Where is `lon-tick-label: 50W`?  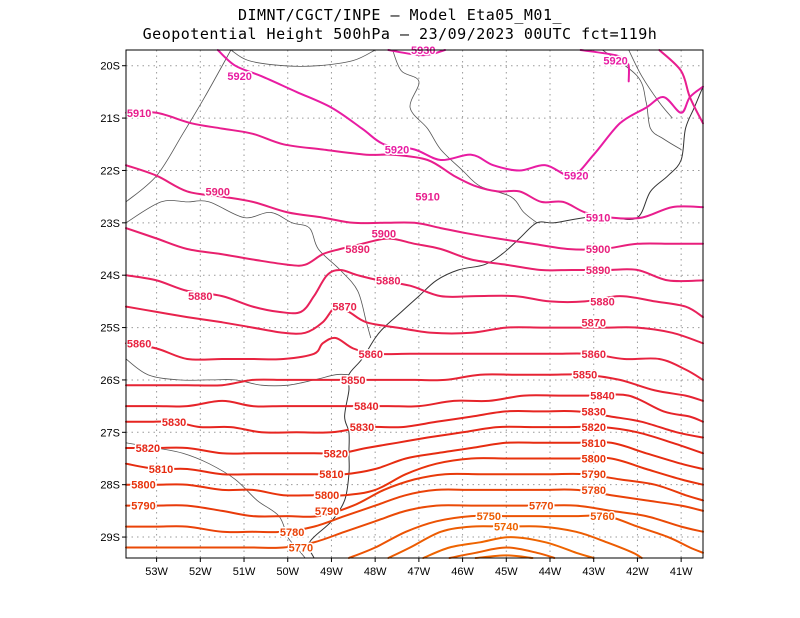
lon-tick-label: 50W is located at coordinates (287, 572).